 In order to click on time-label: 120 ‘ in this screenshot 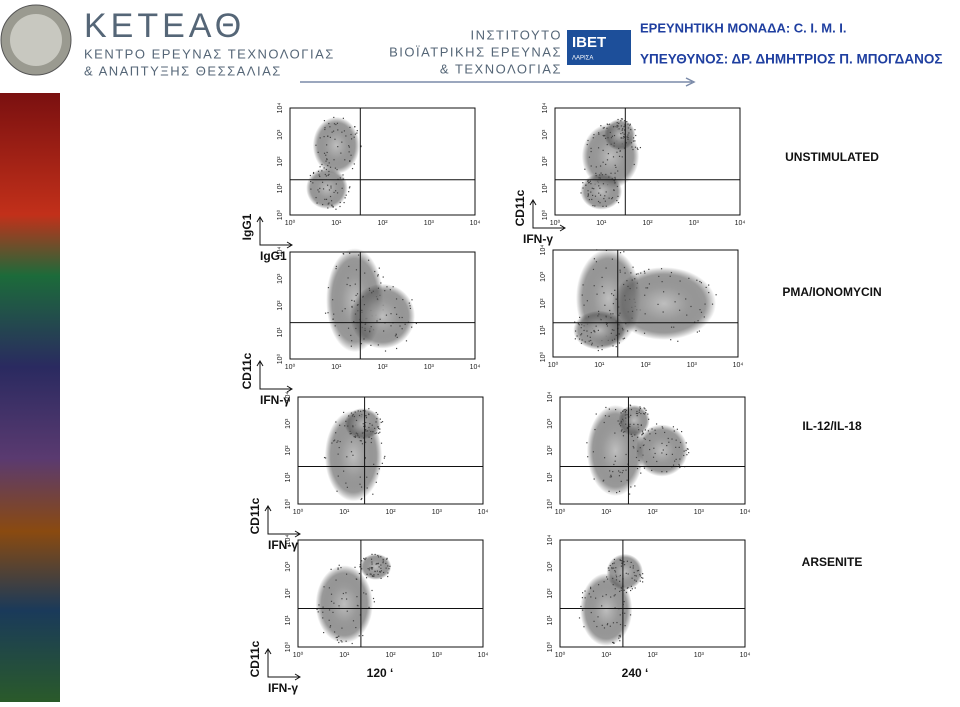, I will do `click(380, 673)`.